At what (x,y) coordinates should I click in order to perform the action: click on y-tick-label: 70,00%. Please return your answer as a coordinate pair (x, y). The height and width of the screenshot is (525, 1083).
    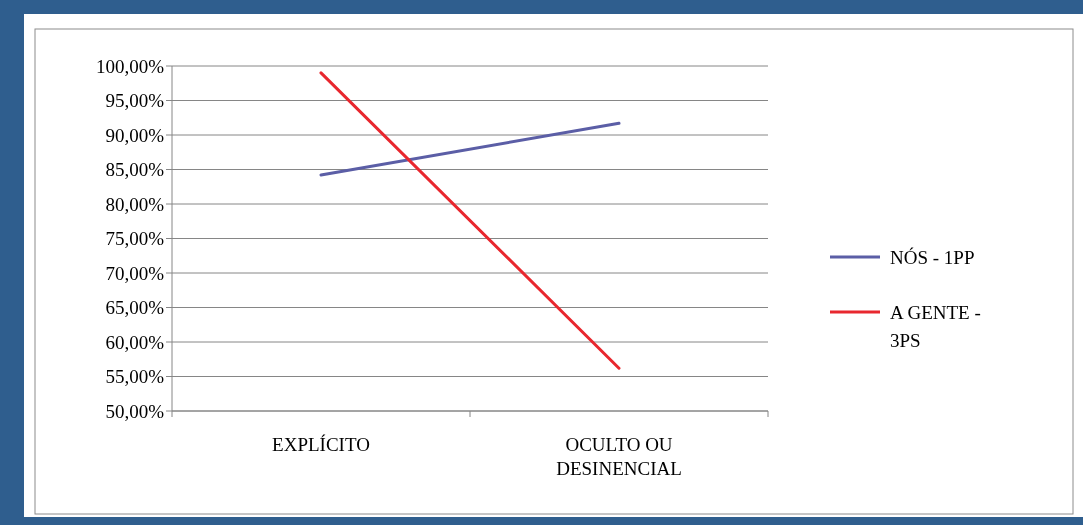
    Looking at the image, I should click on (135, 273).